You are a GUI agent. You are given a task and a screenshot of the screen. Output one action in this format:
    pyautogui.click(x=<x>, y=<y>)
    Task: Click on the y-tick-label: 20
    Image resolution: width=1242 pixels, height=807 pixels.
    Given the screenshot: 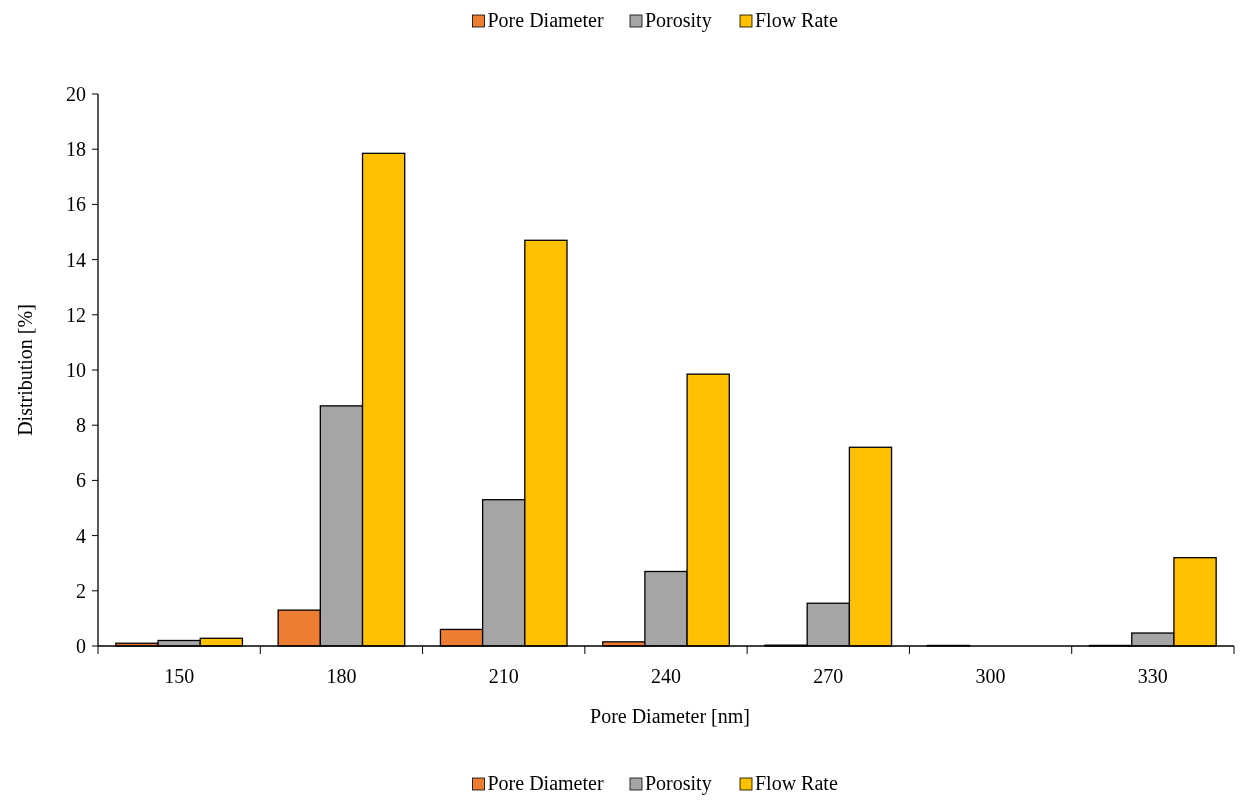 What is the action you would take?
    pyautogui.click(x=76, y=94)
    